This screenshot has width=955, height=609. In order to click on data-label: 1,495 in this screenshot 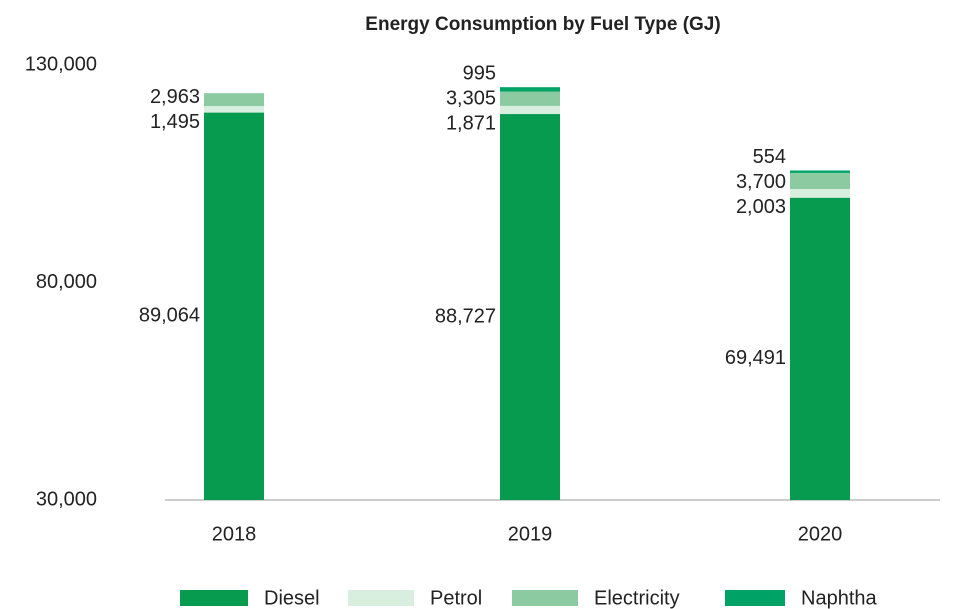, I will do `click(175, 122)`.